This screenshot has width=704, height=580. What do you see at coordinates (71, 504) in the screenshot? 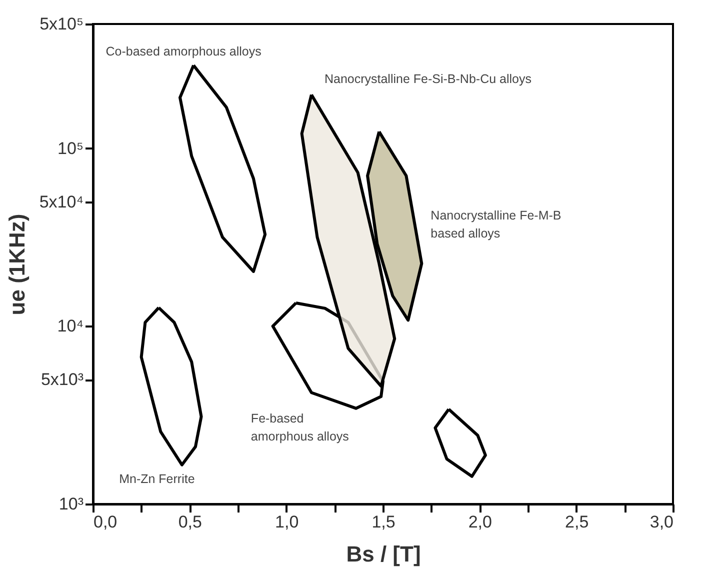
I see `y-tick-label: 10³` at bounding box center [71, 504].